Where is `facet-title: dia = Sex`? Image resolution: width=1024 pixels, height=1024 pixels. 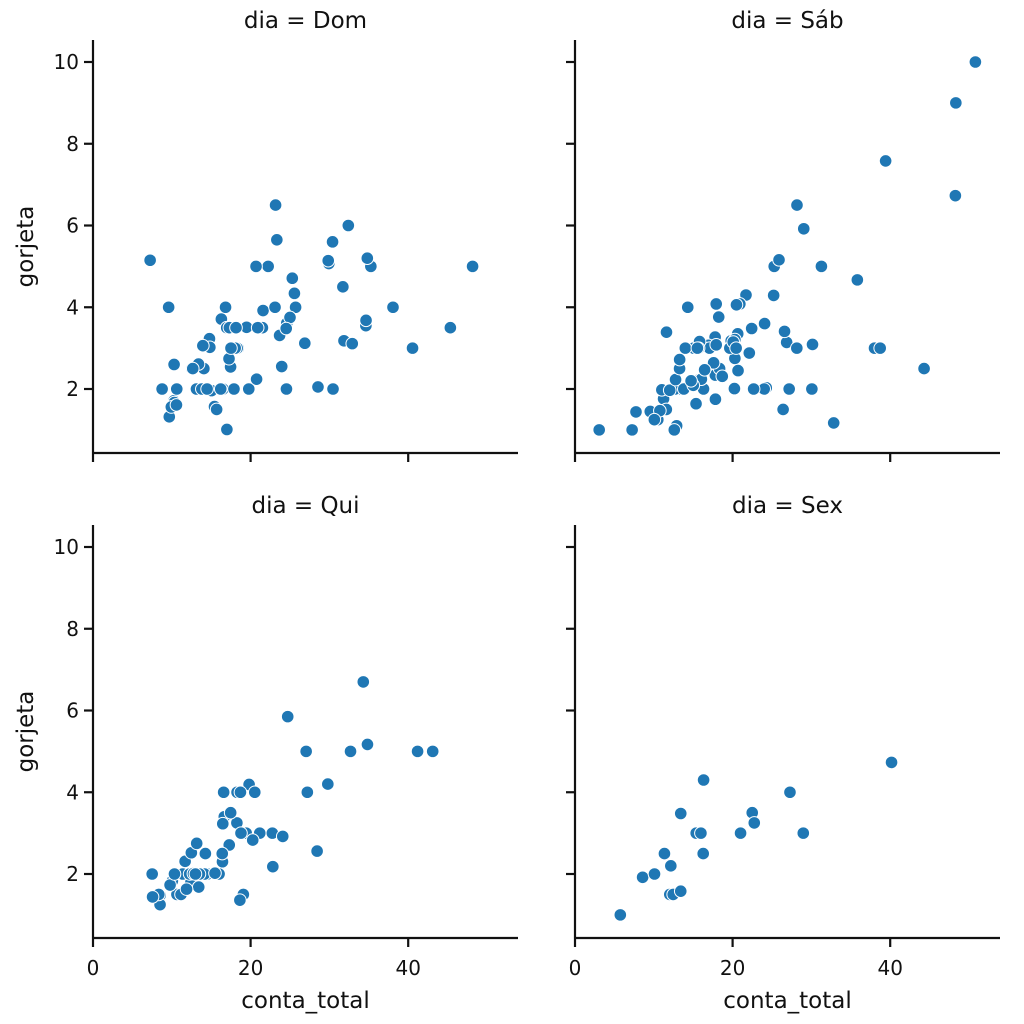
facet-title: dia = Sex is located at coordinates (787, 506).